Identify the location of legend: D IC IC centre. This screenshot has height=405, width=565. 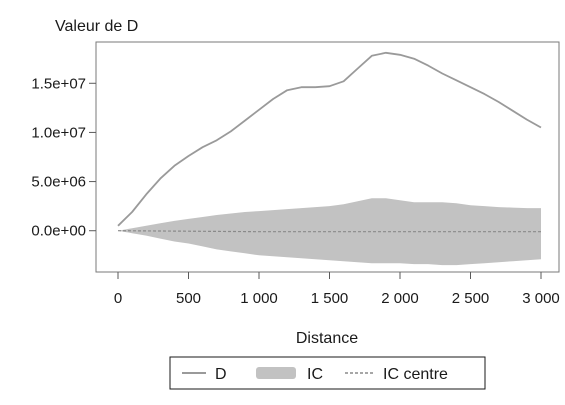
(327, 373).